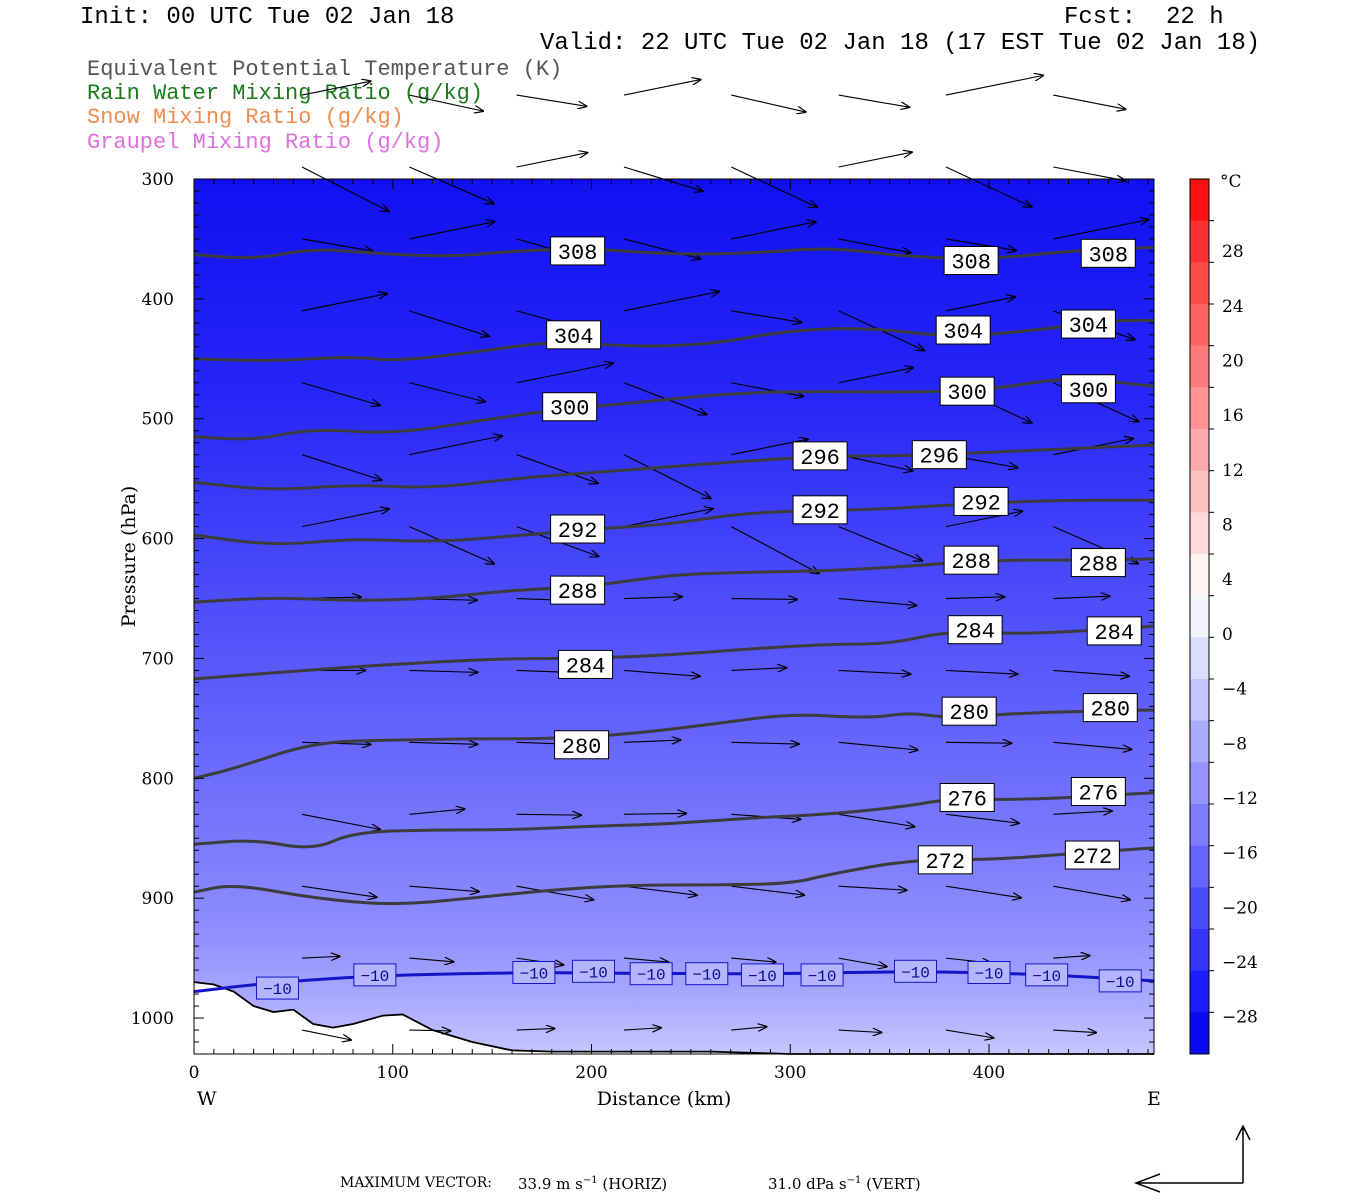 This screenshot has width=1350, height=1200. What do you see at coordinates (1240, 963) in the screenshot?
I see `scale-tick-label: −24` at bounding box center [1240, 963].